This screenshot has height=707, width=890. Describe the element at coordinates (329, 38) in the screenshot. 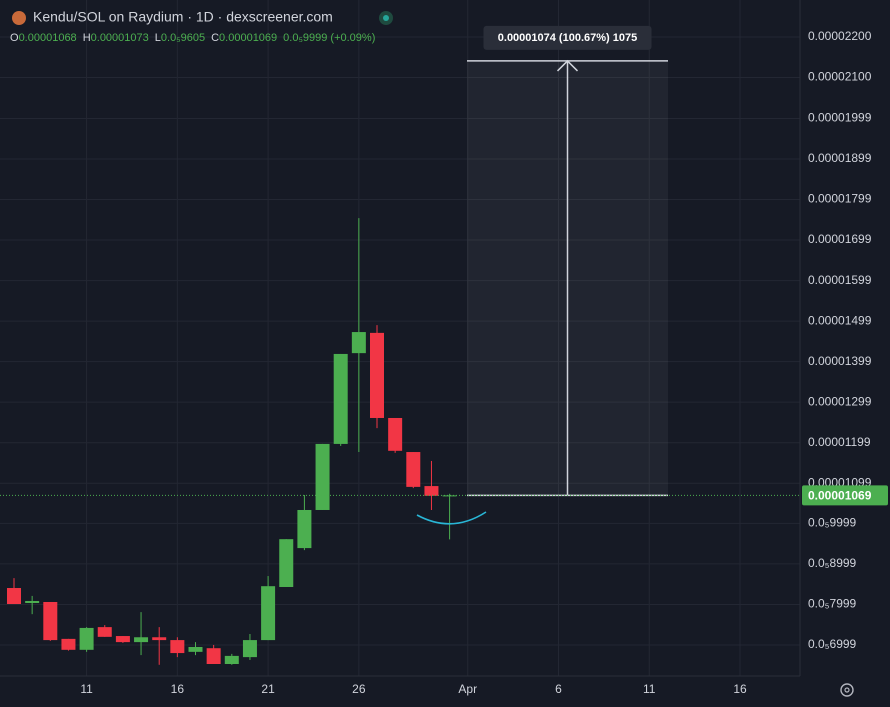

I see `change: 0.0₅9999 (+0.09%)` at that location.